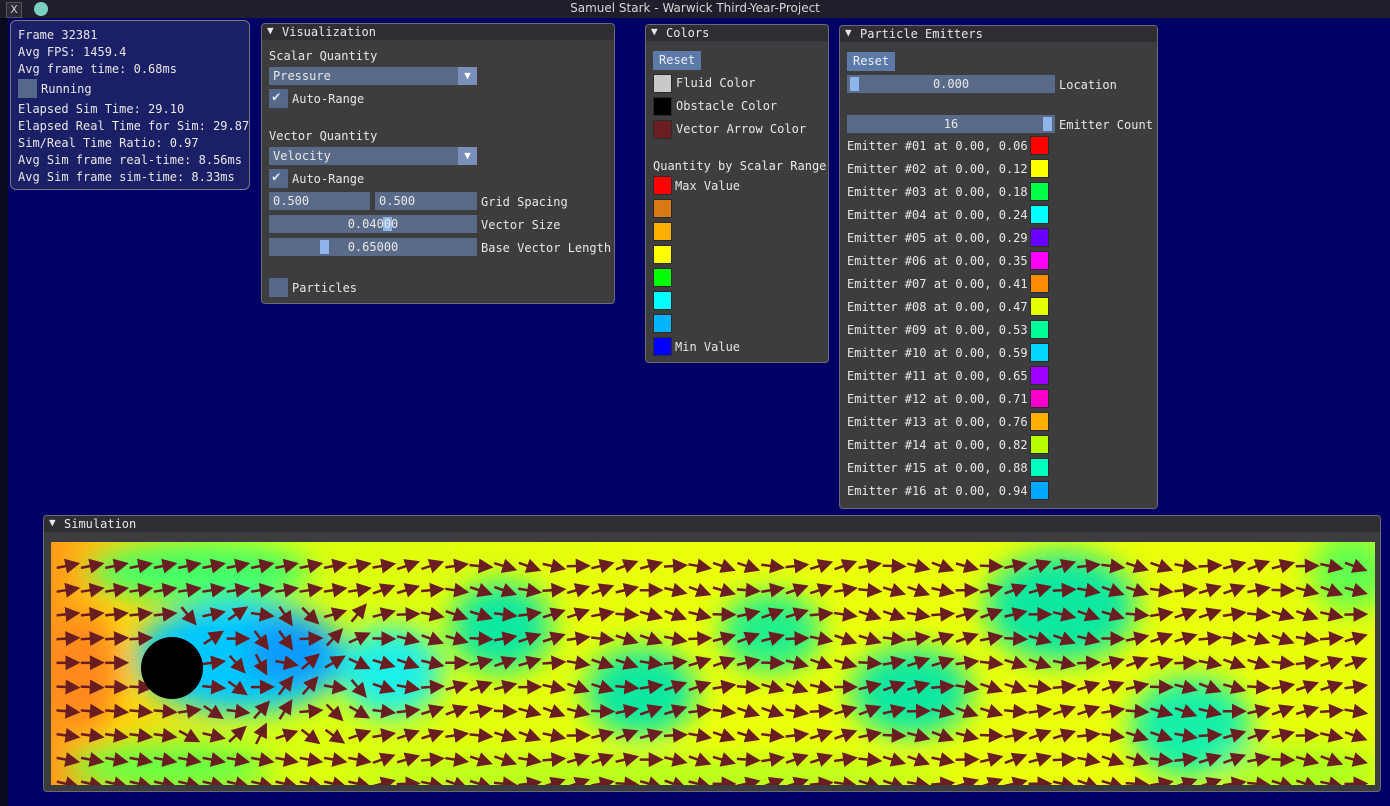  Describe the element at coordinates (438, 32) in the screenshot. I see `visualization-titlebar: ▼ Visualization` at that location.